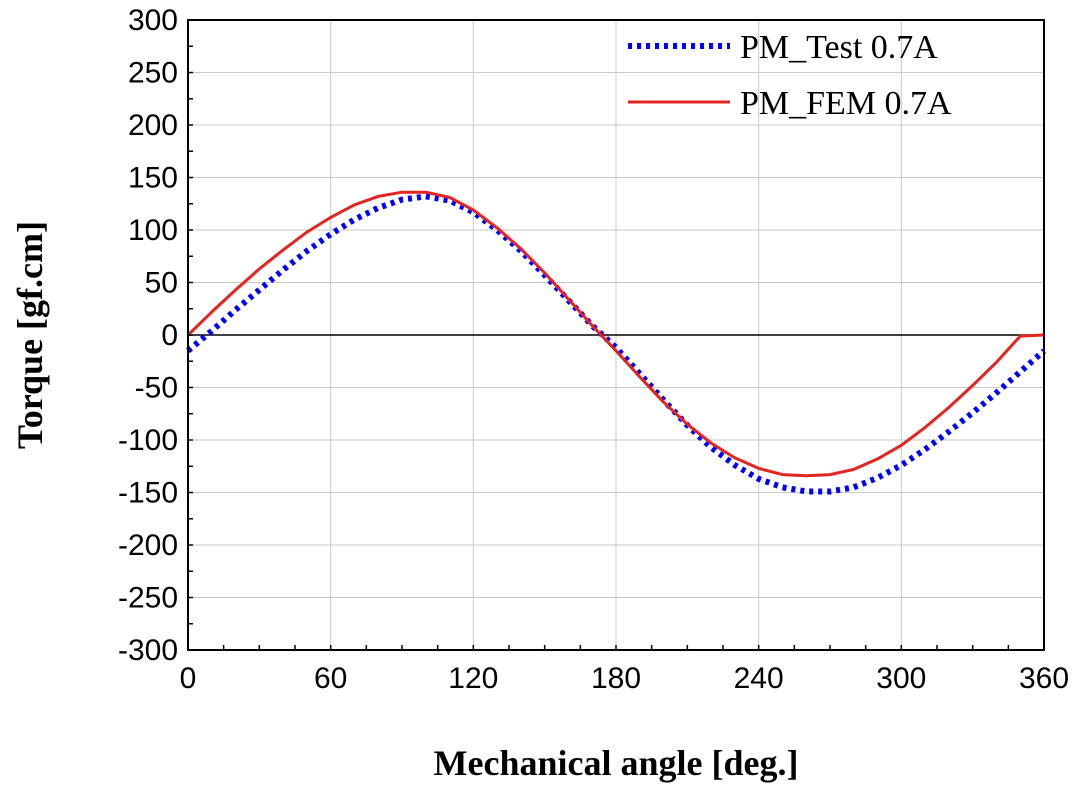 This screenshot has height=795, width=1080. What do you see at coordinates (148, 598) in the screenshot?
I see `y-tick-label: -250` at bounding box center [148, 598].